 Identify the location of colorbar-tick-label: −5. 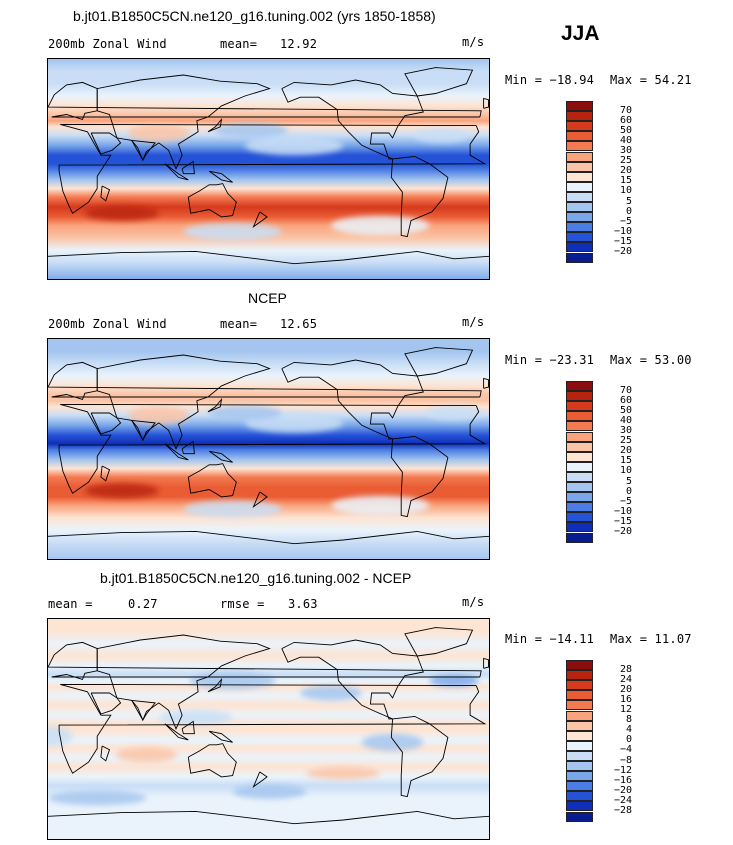
(625, 221).